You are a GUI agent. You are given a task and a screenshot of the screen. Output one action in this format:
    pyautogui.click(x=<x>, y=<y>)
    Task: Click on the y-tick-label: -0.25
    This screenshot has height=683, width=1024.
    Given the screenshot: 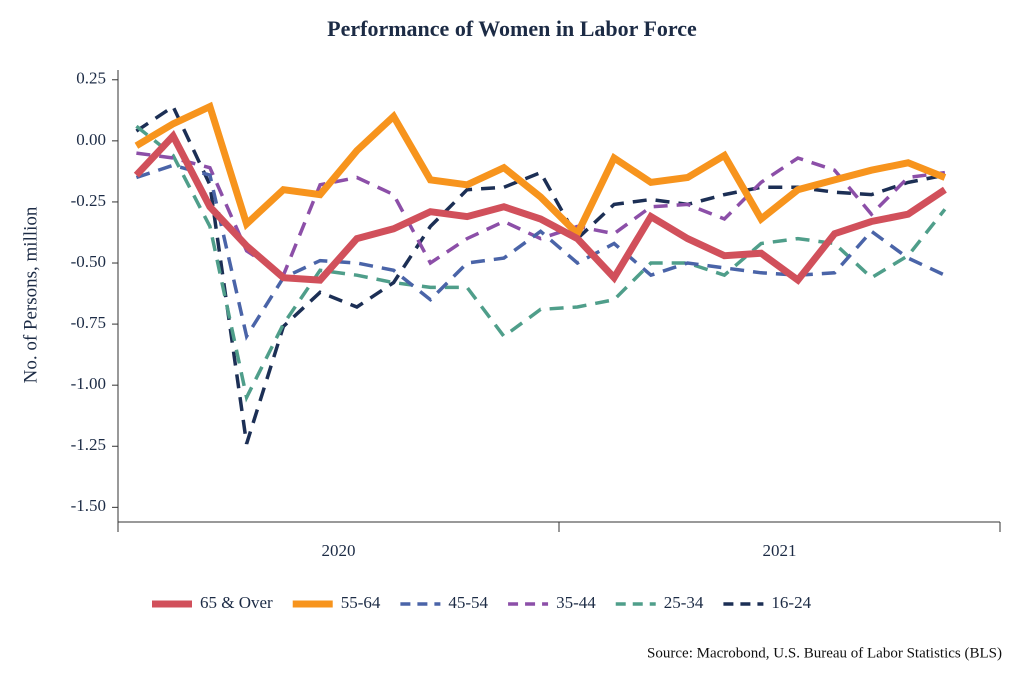 What is the action you would take?
    pyautogui.click(x=88, y=200)
    